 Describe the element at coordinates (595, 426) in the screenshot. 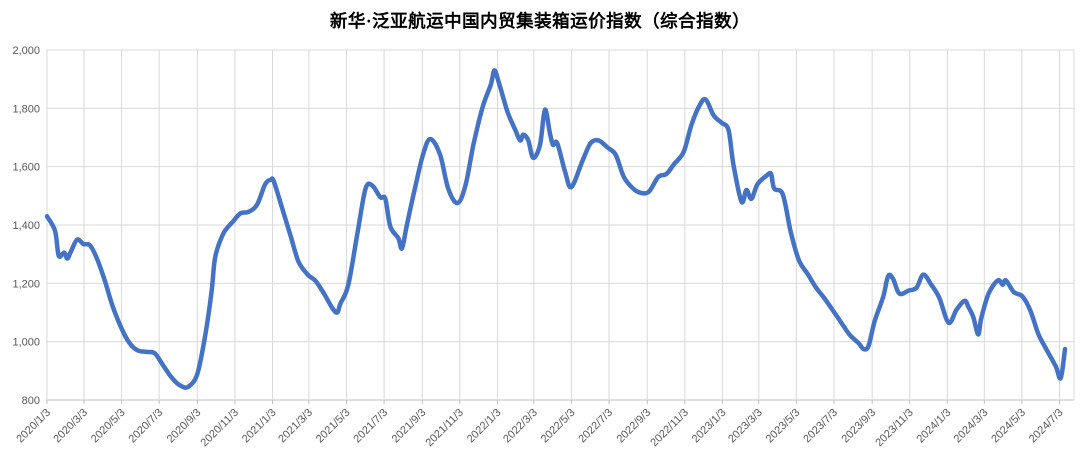

I see `x-axis-label: 2022/7/3` at that location.